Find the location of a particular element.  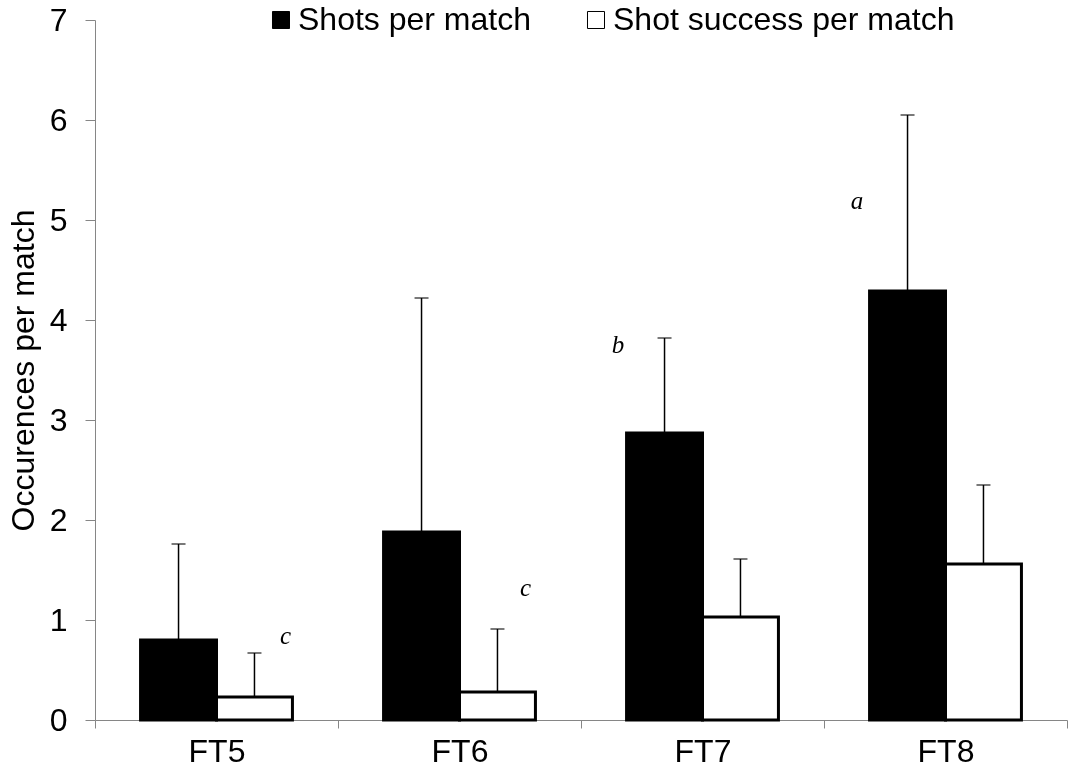

x-tick-label: FT7 is located at coordinates (703, 750).